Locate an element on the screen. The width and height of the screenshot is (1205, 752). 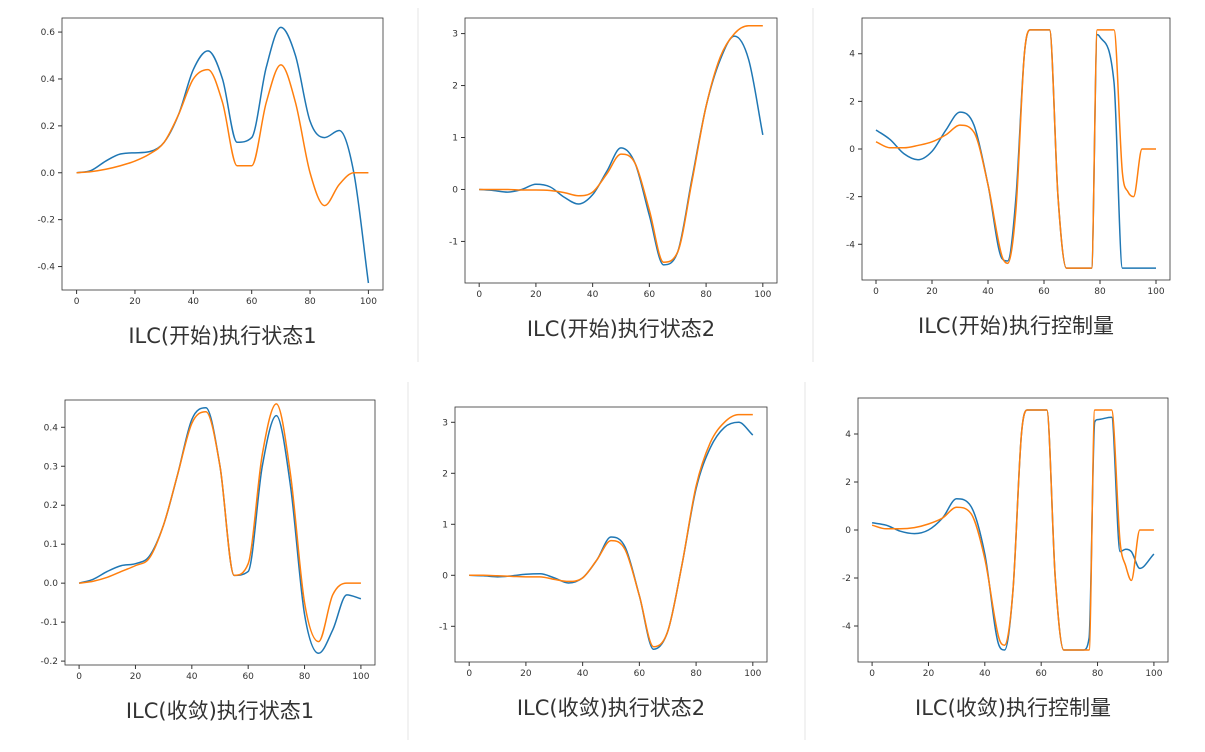
y-tick-label: 0.6 is located at coordinates (48, 33).